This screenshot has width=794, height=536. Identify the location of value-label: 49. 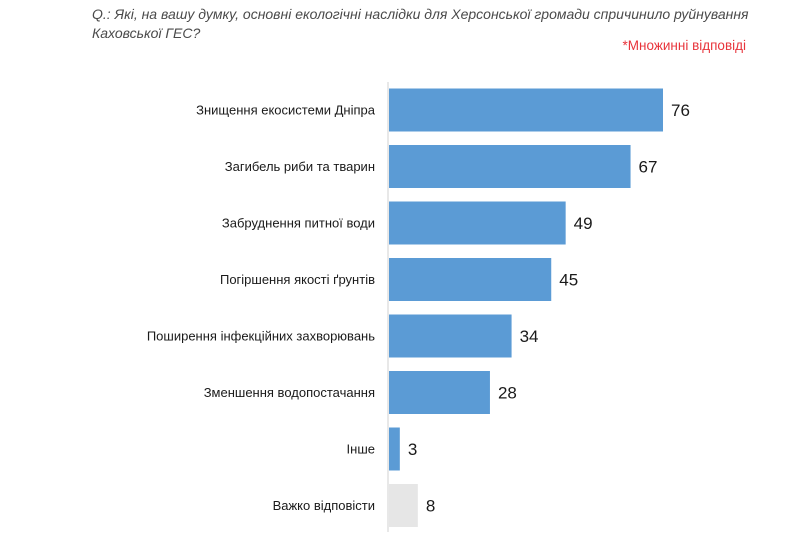
(583, 223).